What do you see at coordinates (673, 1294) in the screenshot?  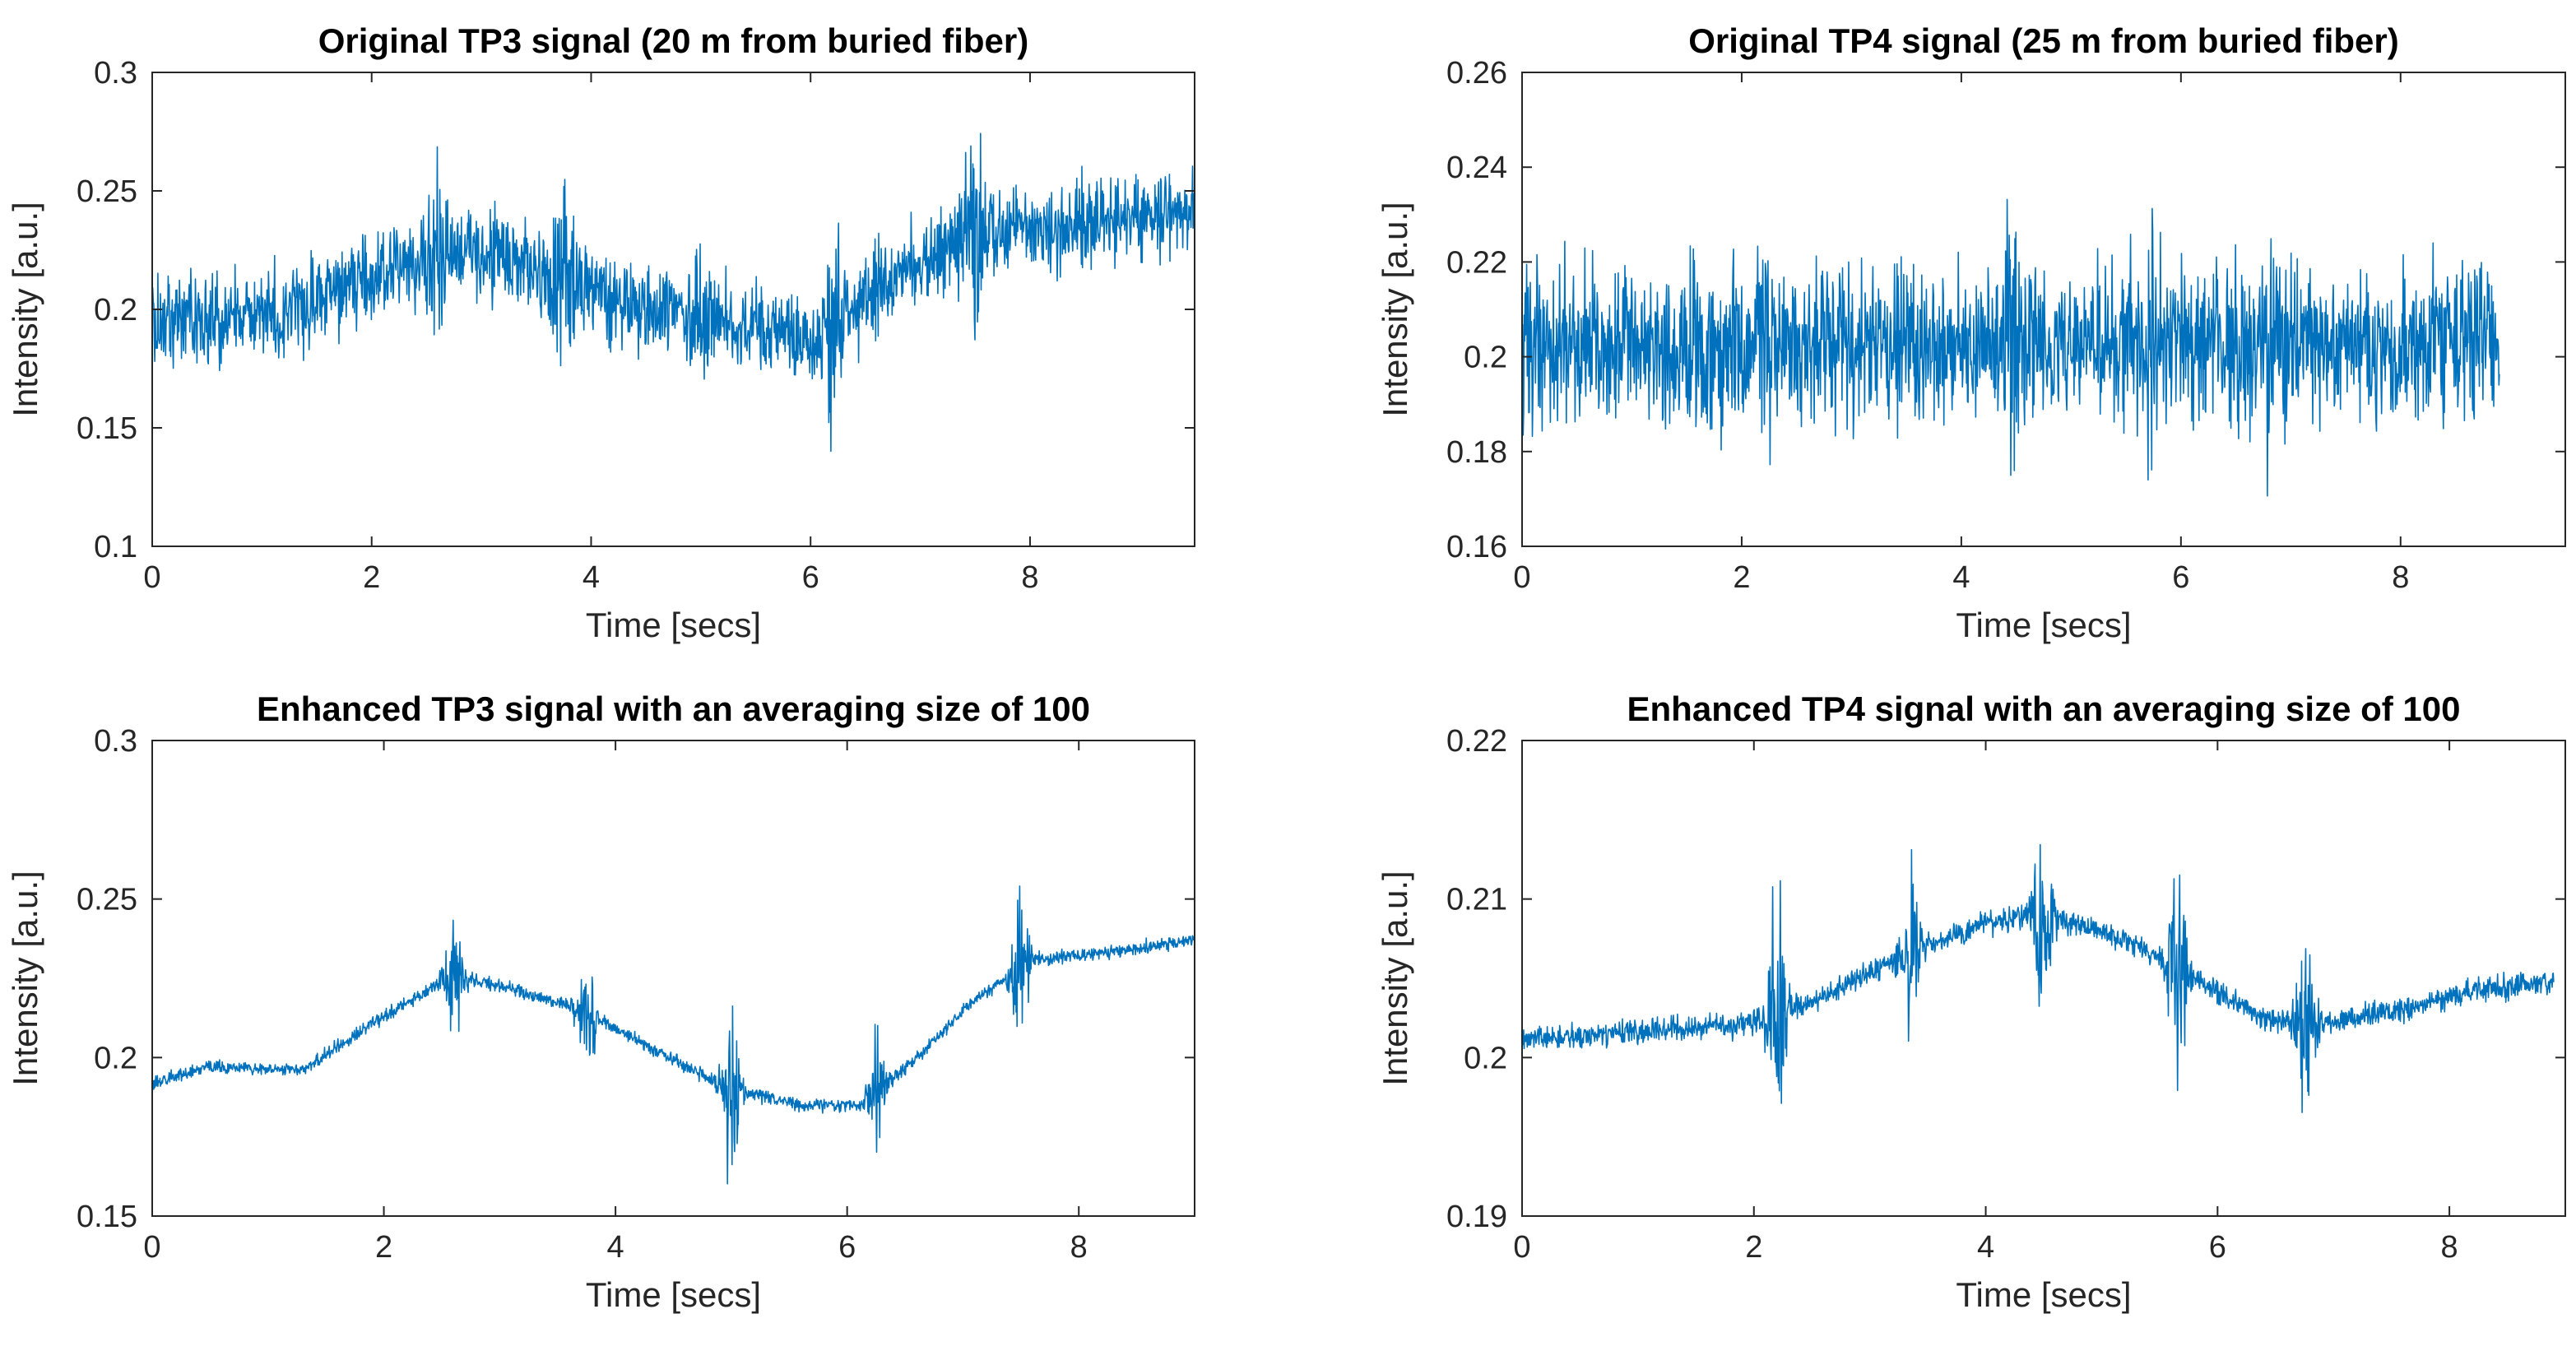 I see `tp3-enhanced-xlabel: Time [secs]` at bounding box center [673, 1294].